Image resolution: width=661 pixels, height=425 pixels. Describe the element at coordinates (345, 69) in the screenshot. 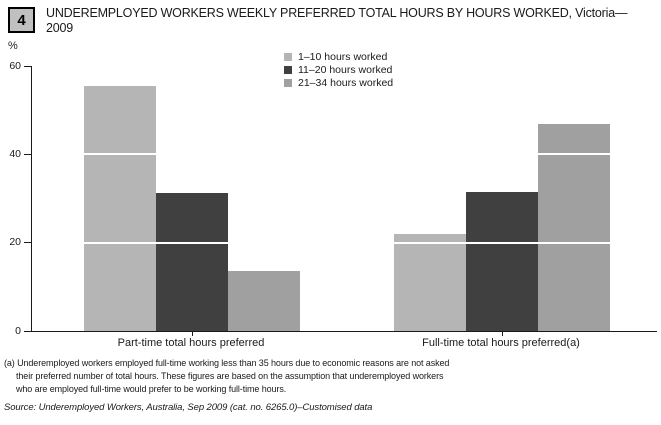

I see `legend-label: 11–20 hours worked` at that location.